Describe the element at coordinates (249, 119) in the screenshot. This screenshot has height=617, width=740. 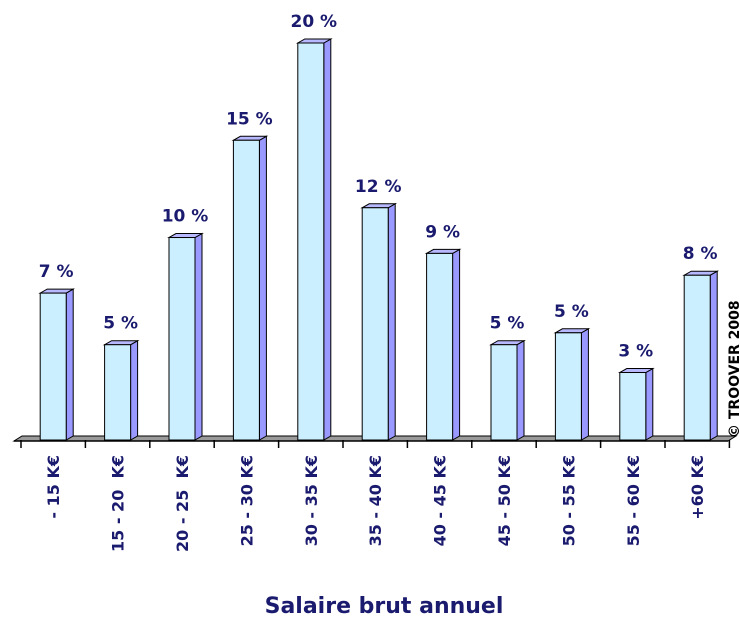
I see `value-label: 15 %` at that location.